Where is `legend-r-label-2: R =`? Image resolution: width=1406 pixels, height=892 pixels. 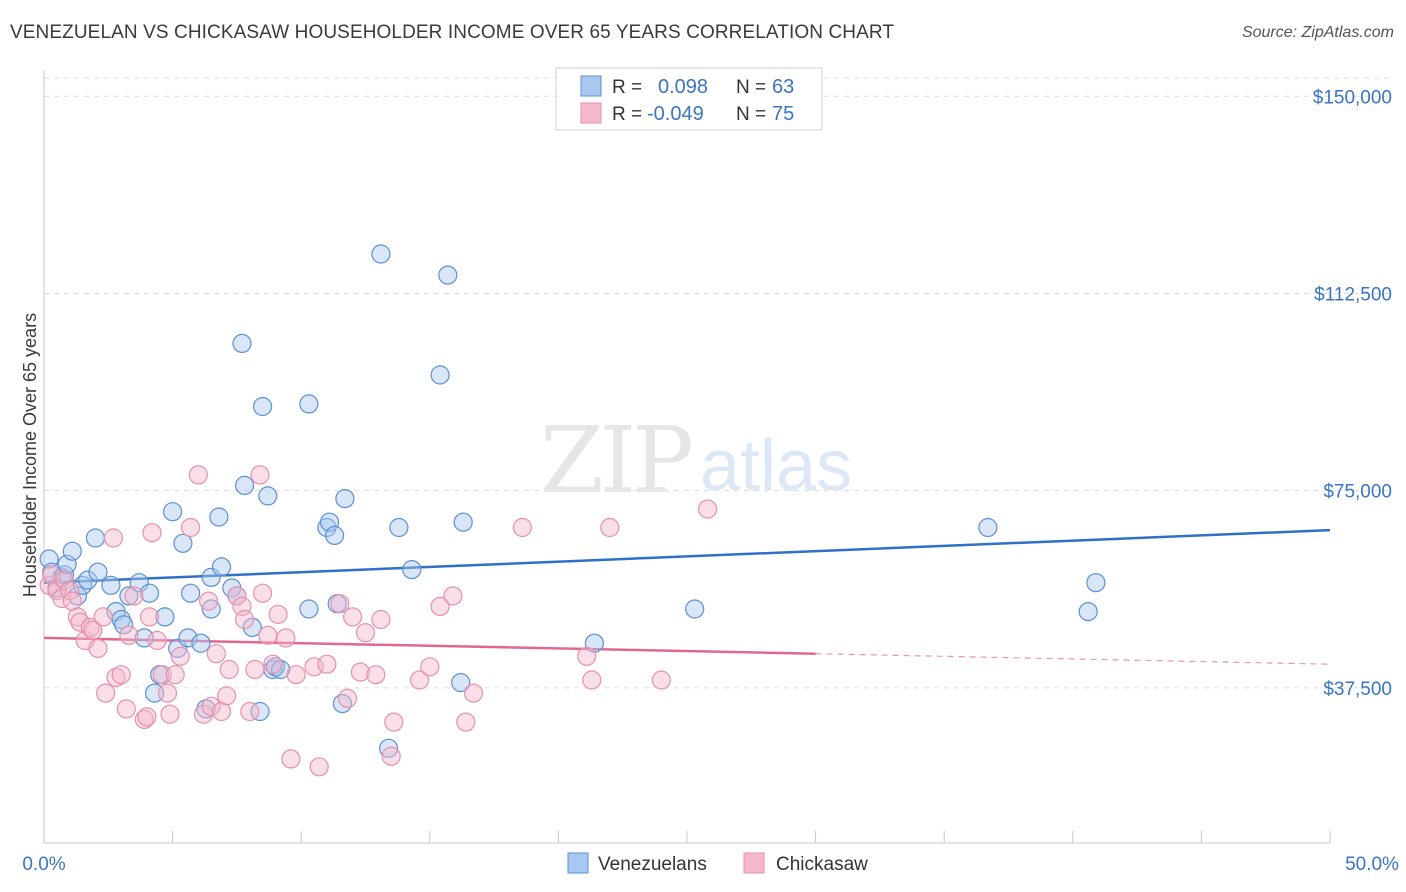
legend-r-label-2: R = is located at coordinates (627, 114).